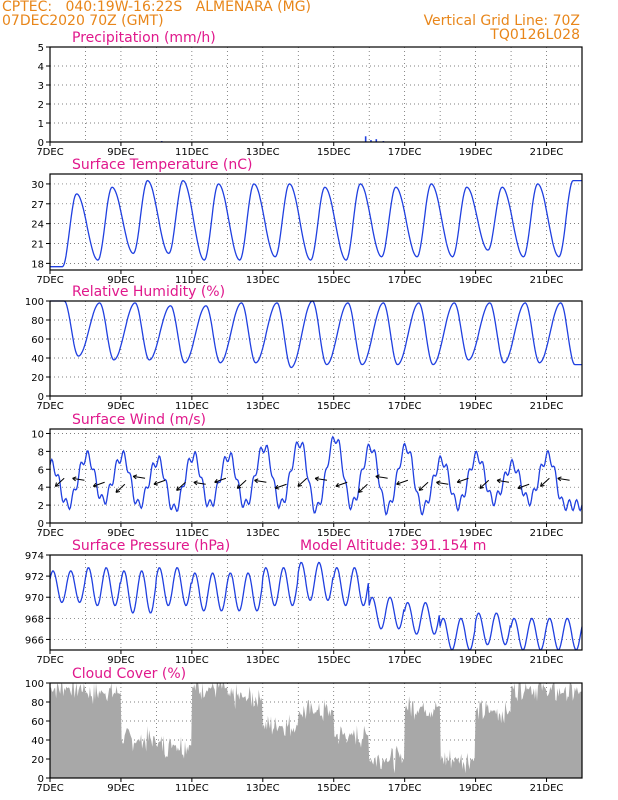 Image resolution: width=618 pixels, height=800 pixels. What do you see at coordinates (34, 302) in the screenshot?
I see `y-tick-label: 100` at bounding box center [34, 302].